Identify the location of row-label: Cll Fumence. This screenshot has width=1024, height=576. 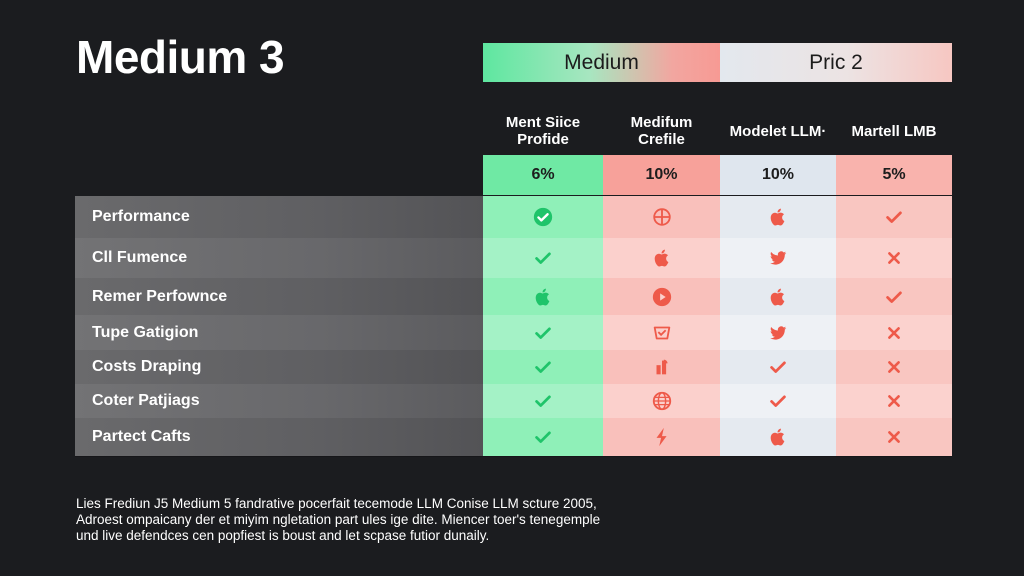
(279, 258).